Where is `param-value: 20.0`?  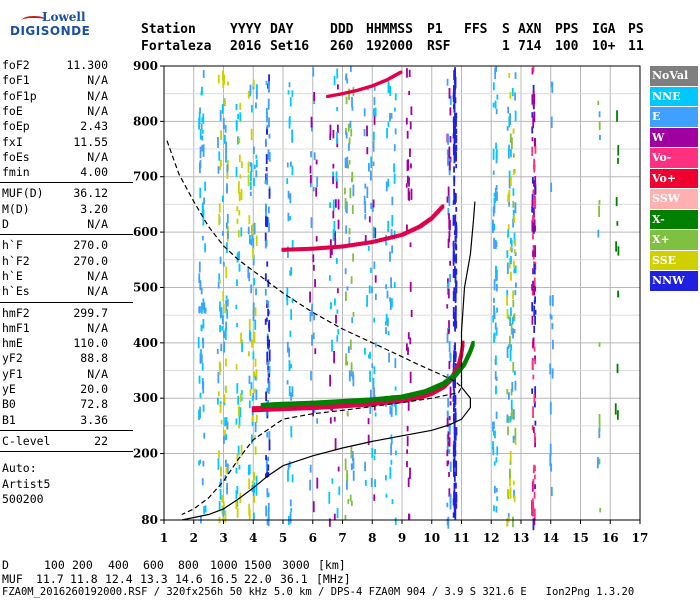
param-value: 20.0 is located at coordinates (94, 389).